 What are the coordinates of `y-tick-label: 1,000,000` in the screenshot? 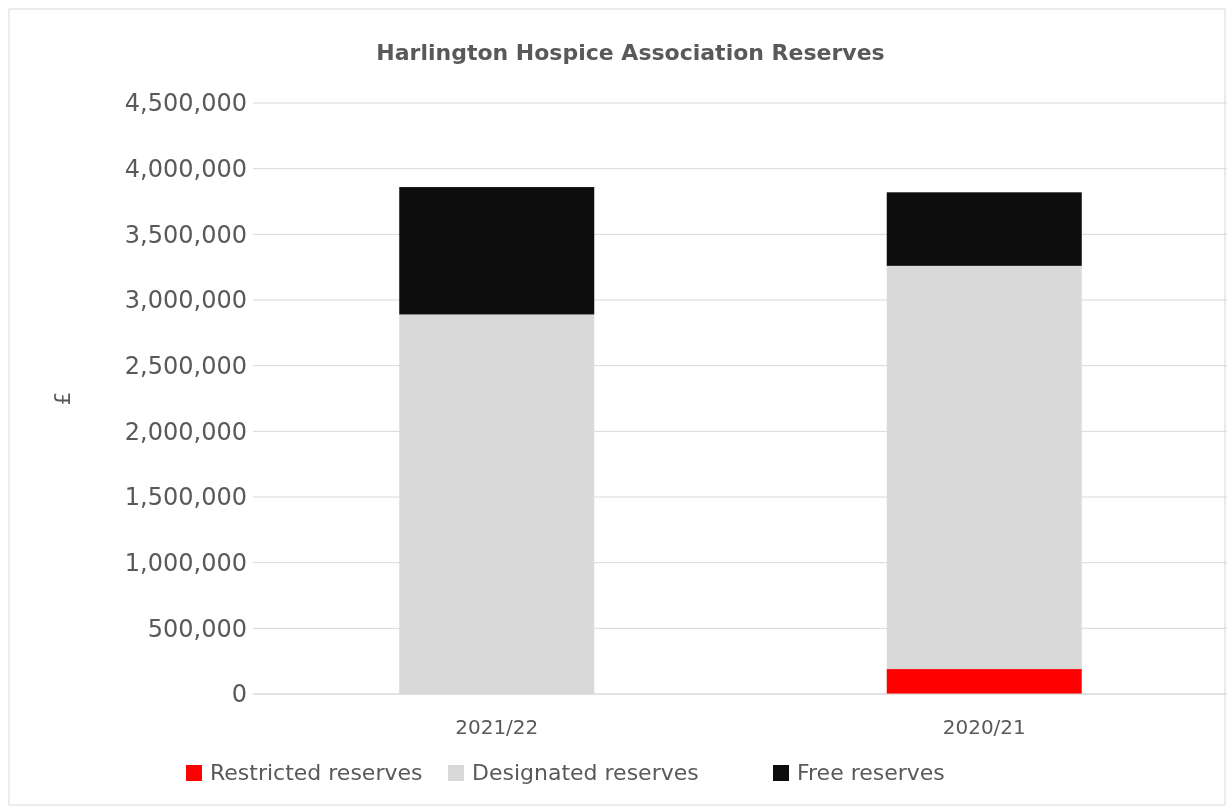 It's located at (185, 563).